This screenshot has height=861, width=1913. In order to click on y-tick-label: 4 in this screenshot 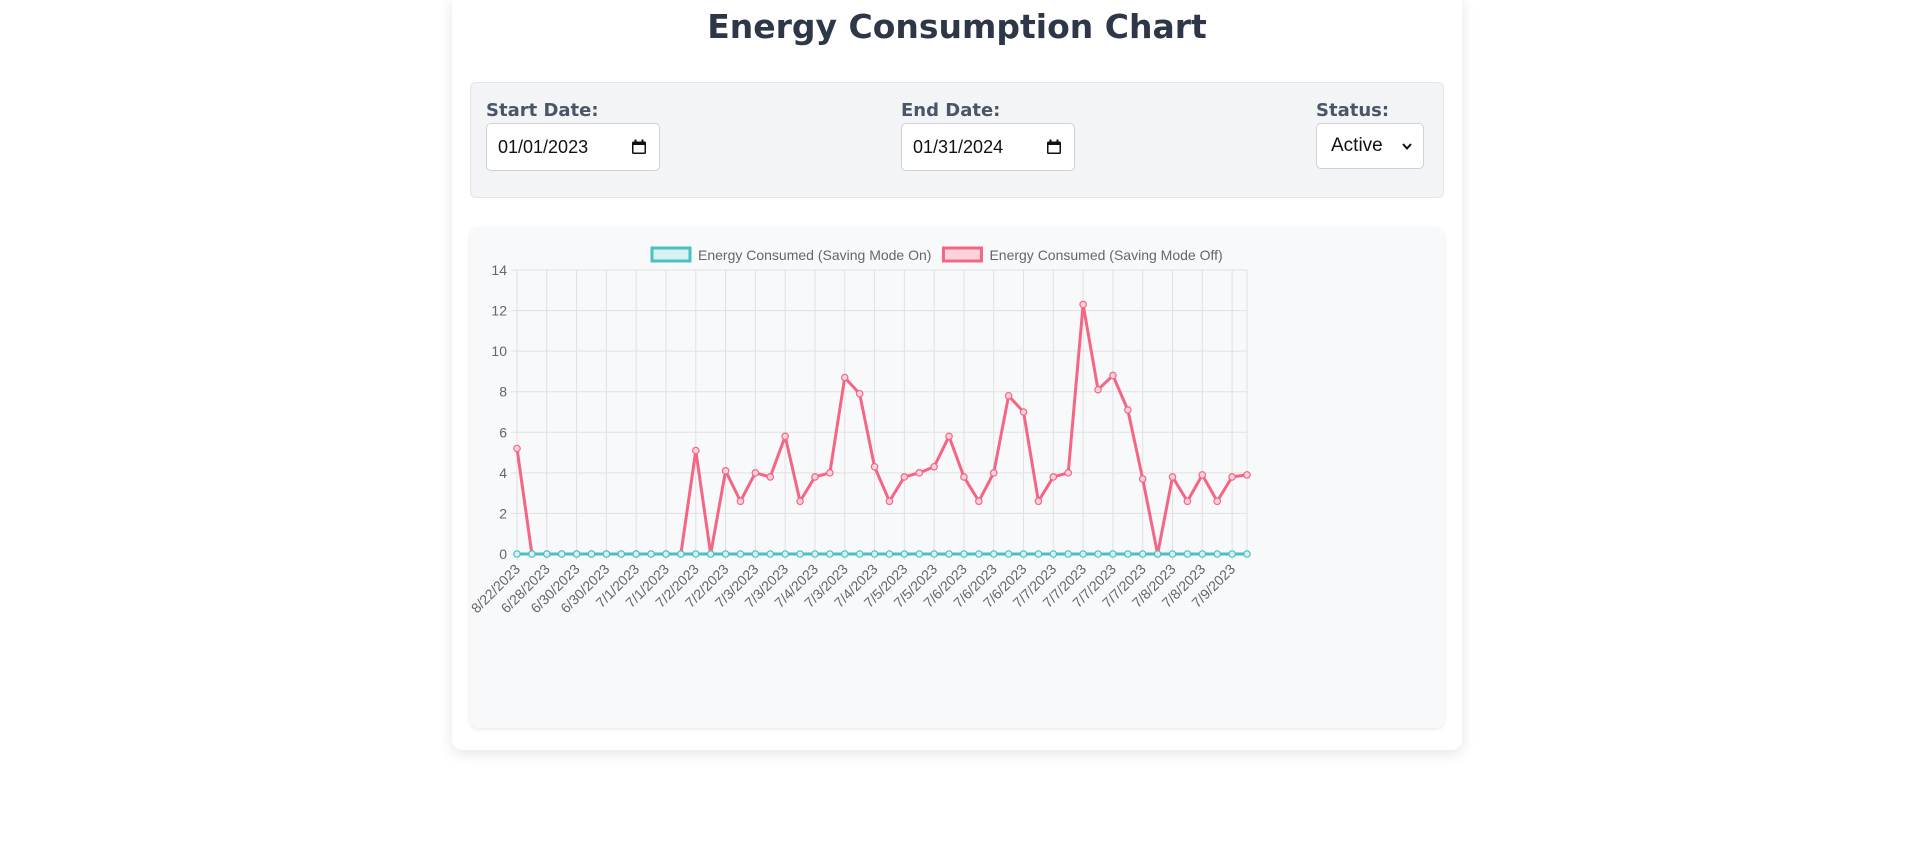, I will do `click(503, 473)`.